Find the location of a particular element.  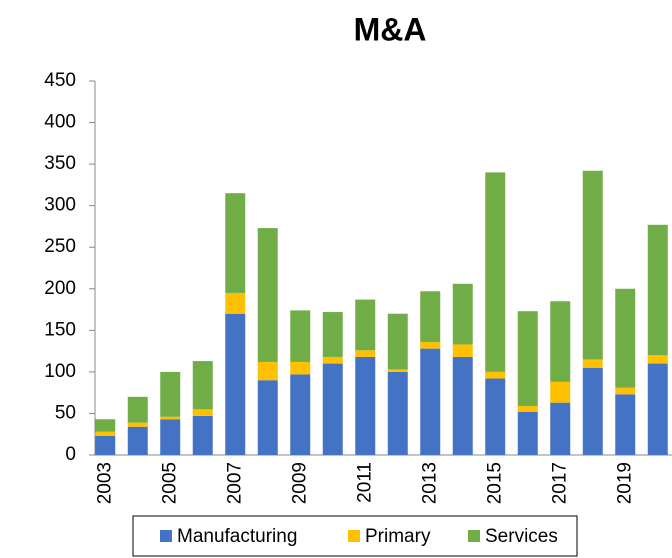

x-tick-label: 2019 is located at coordinates (624, 483).